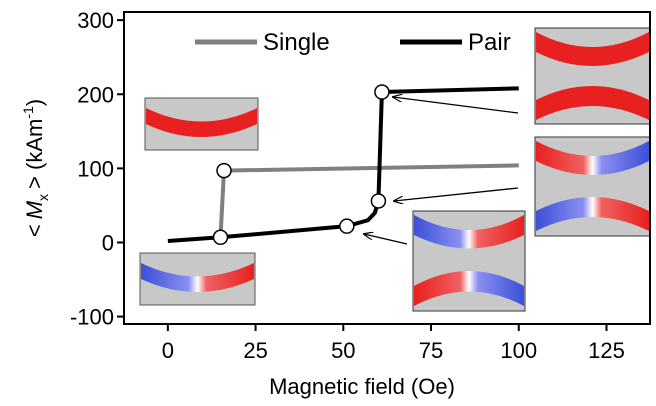 This screenshot has width=656, height=406. I want to click on inset-single-reversed, so click(197, 279).